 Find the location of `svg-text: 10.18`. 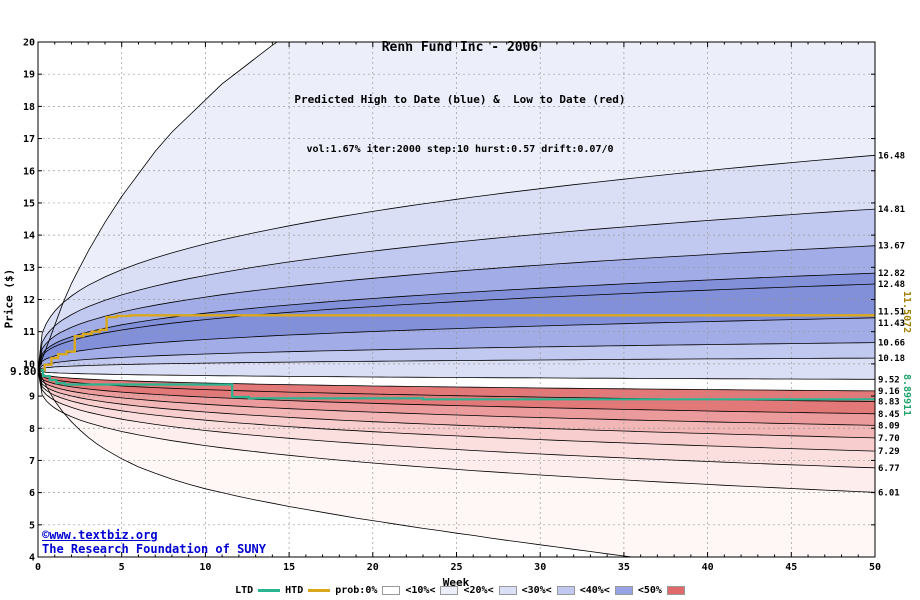

svg-text: 10.18 is located at coordinates (891, 359).